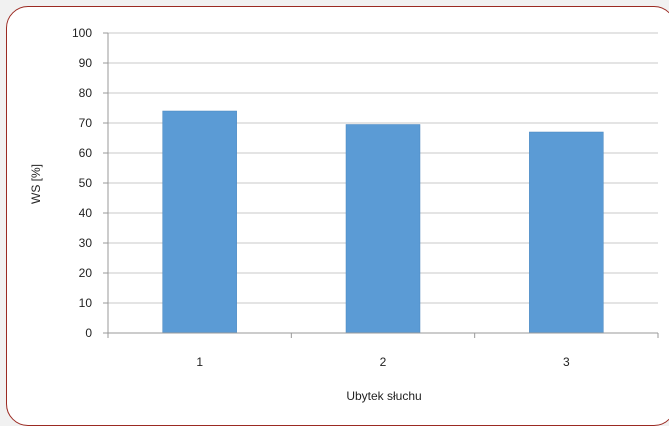 Image resolution: width=669 pixels, height=426 pixels. Describe the element at coordinates (88, 333) in the screenshot. I see `y-tick-label: 0` at that location.